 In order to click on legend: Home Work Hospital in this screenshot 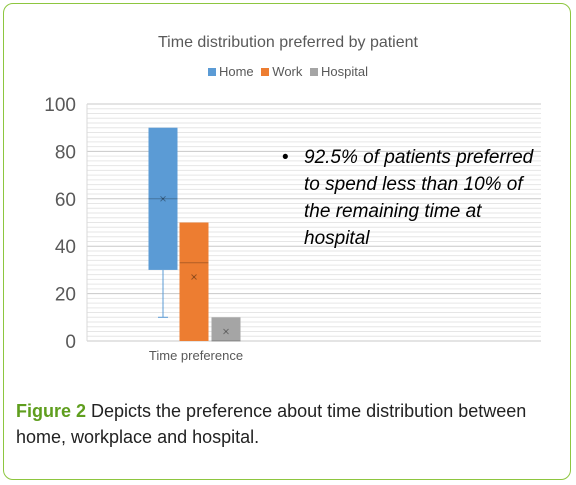, I will do `click(288, 71)`.